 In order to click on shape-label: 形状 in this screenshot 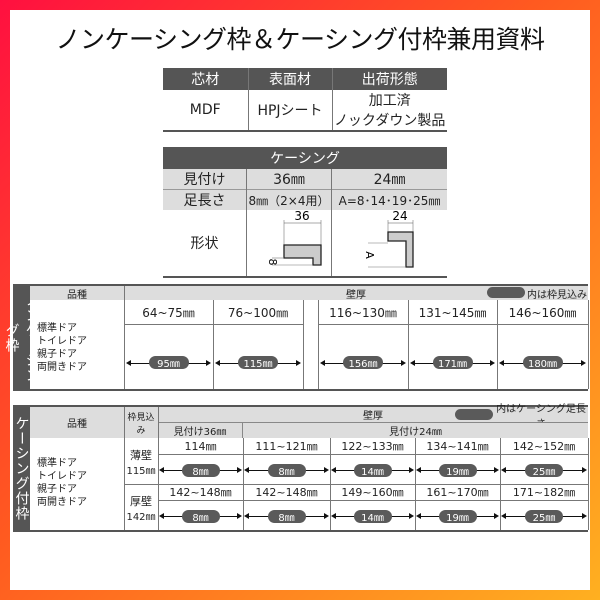, I will do `click(204, 244)`.